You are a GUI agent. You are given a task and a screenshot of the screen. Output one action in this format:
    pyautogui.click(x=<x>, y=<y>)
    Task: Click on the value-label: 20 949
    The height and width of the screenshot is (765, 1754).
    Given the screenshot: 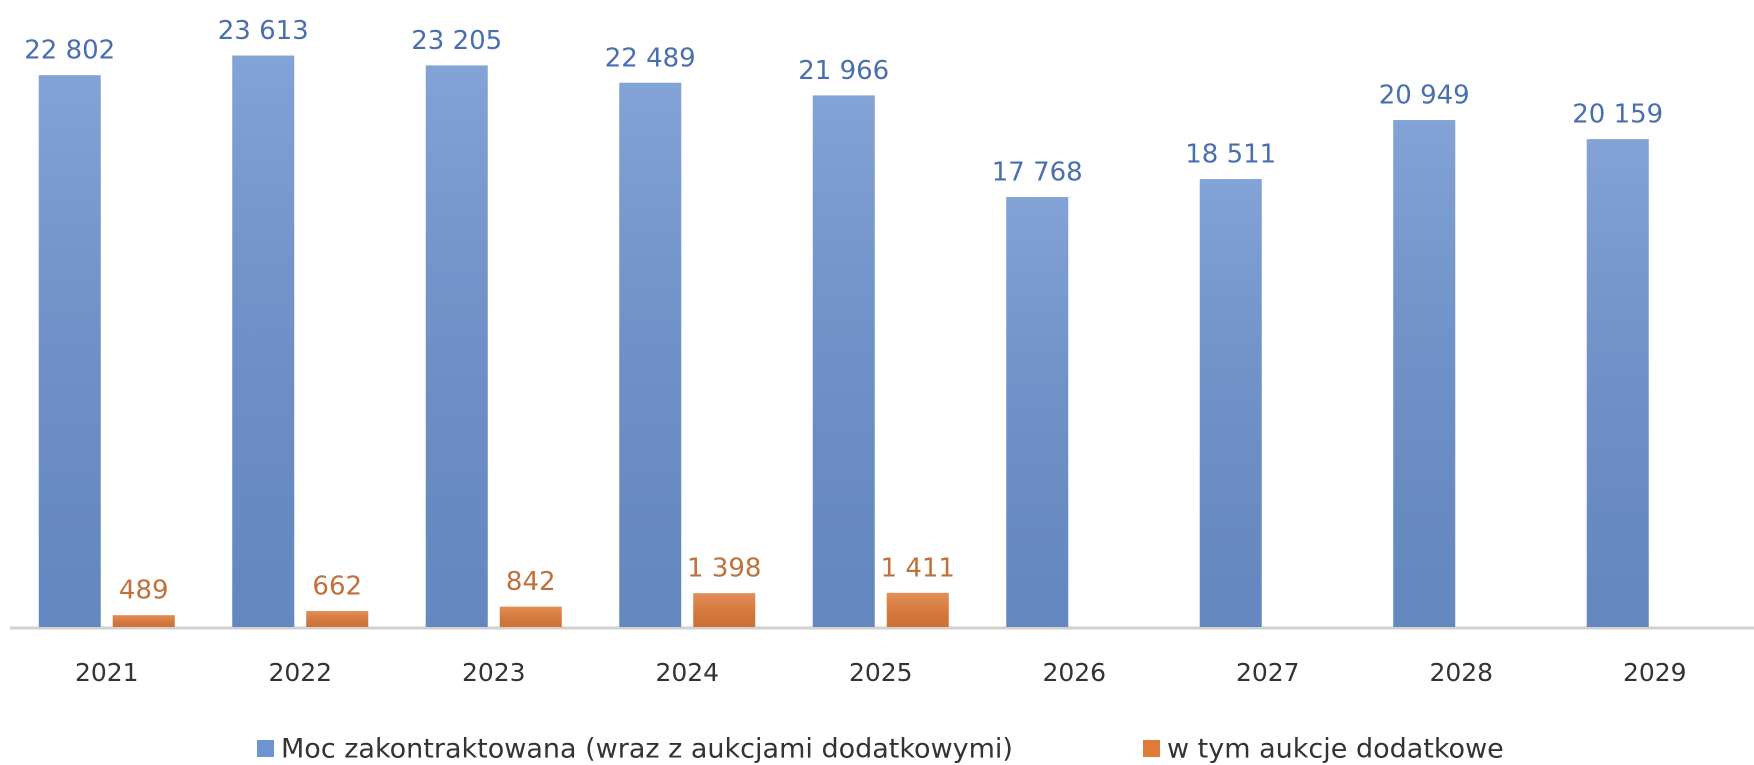 What is the action you would take?
    pyautogui.click(x=1424, y=96)
    